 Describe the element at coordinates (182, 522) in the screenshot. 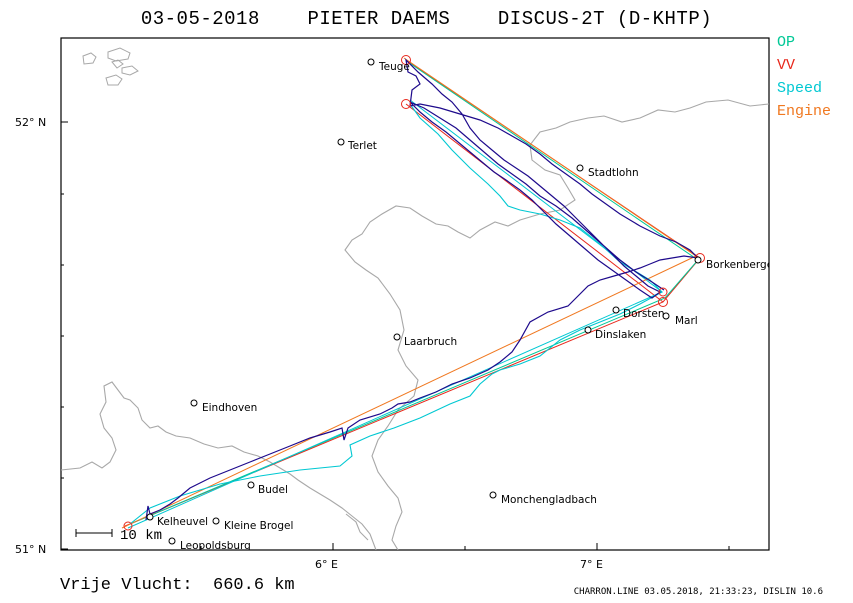

I see `city-label-kelheuvel: Kelheuvel` at that location.